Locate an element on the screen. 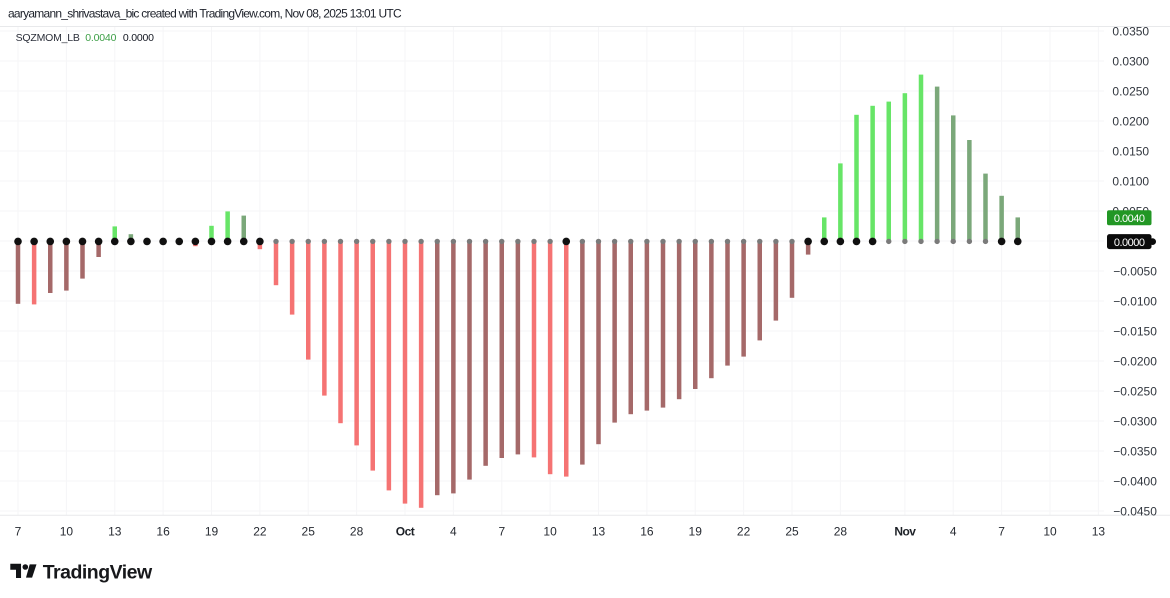  svg-text: 0.0300 is located at coordinates (1130, 62).